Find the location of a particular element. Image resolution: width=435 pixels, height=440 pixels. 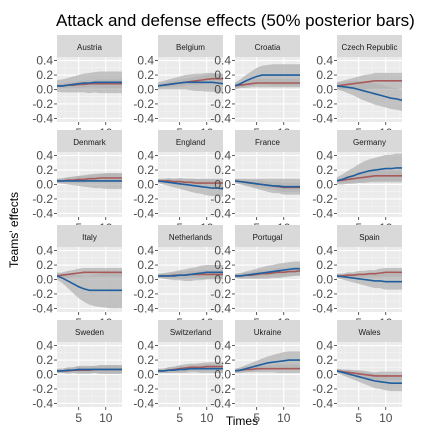

facet-strip-label: Austria is located at coordinates (89, 47).